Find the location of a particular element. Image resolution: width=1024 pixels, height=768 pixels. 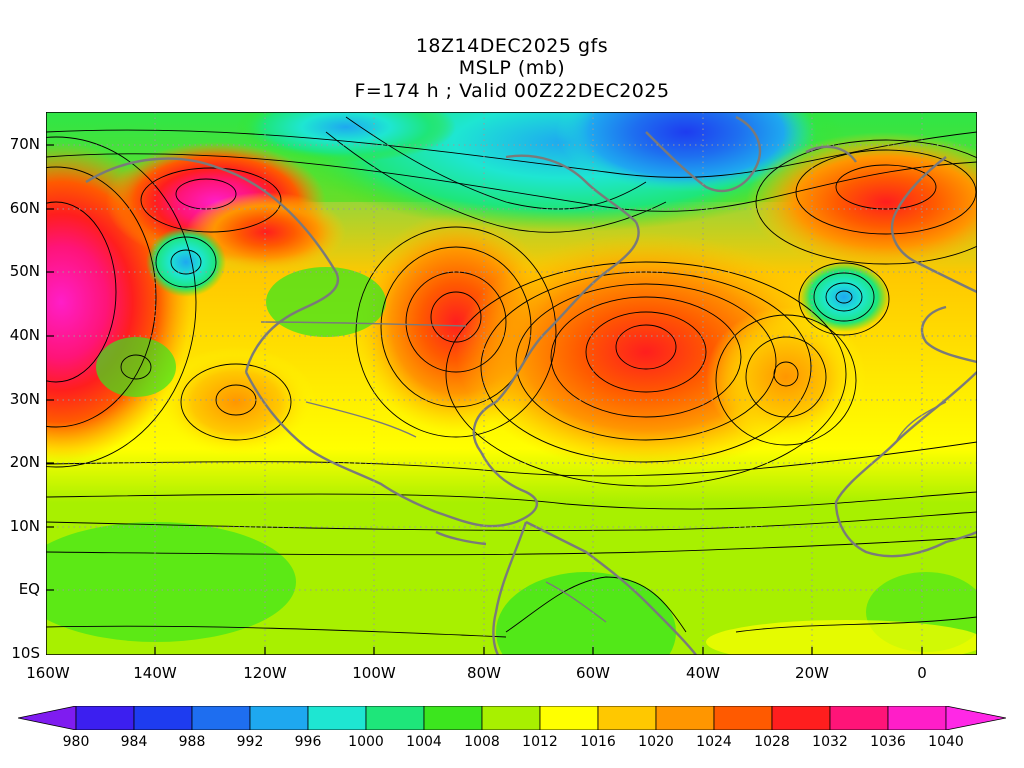

south-america-border is located at coordinates (576, 602).